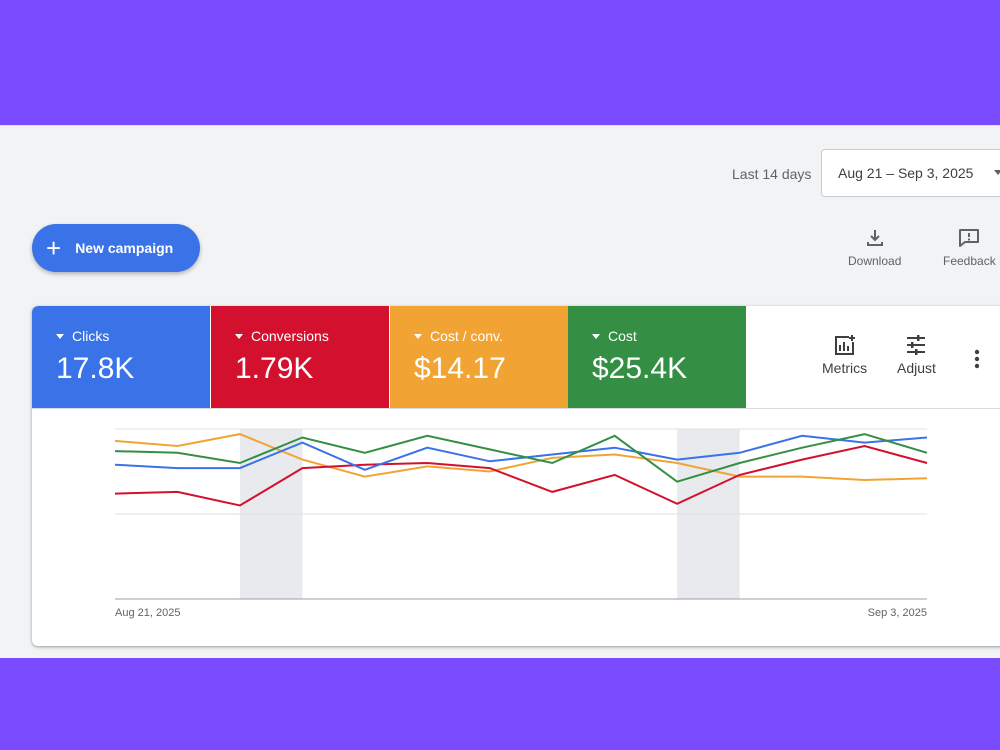 This screenshot has height=750, width=1000. I want to click on feedback-icon, so click(969, 238).